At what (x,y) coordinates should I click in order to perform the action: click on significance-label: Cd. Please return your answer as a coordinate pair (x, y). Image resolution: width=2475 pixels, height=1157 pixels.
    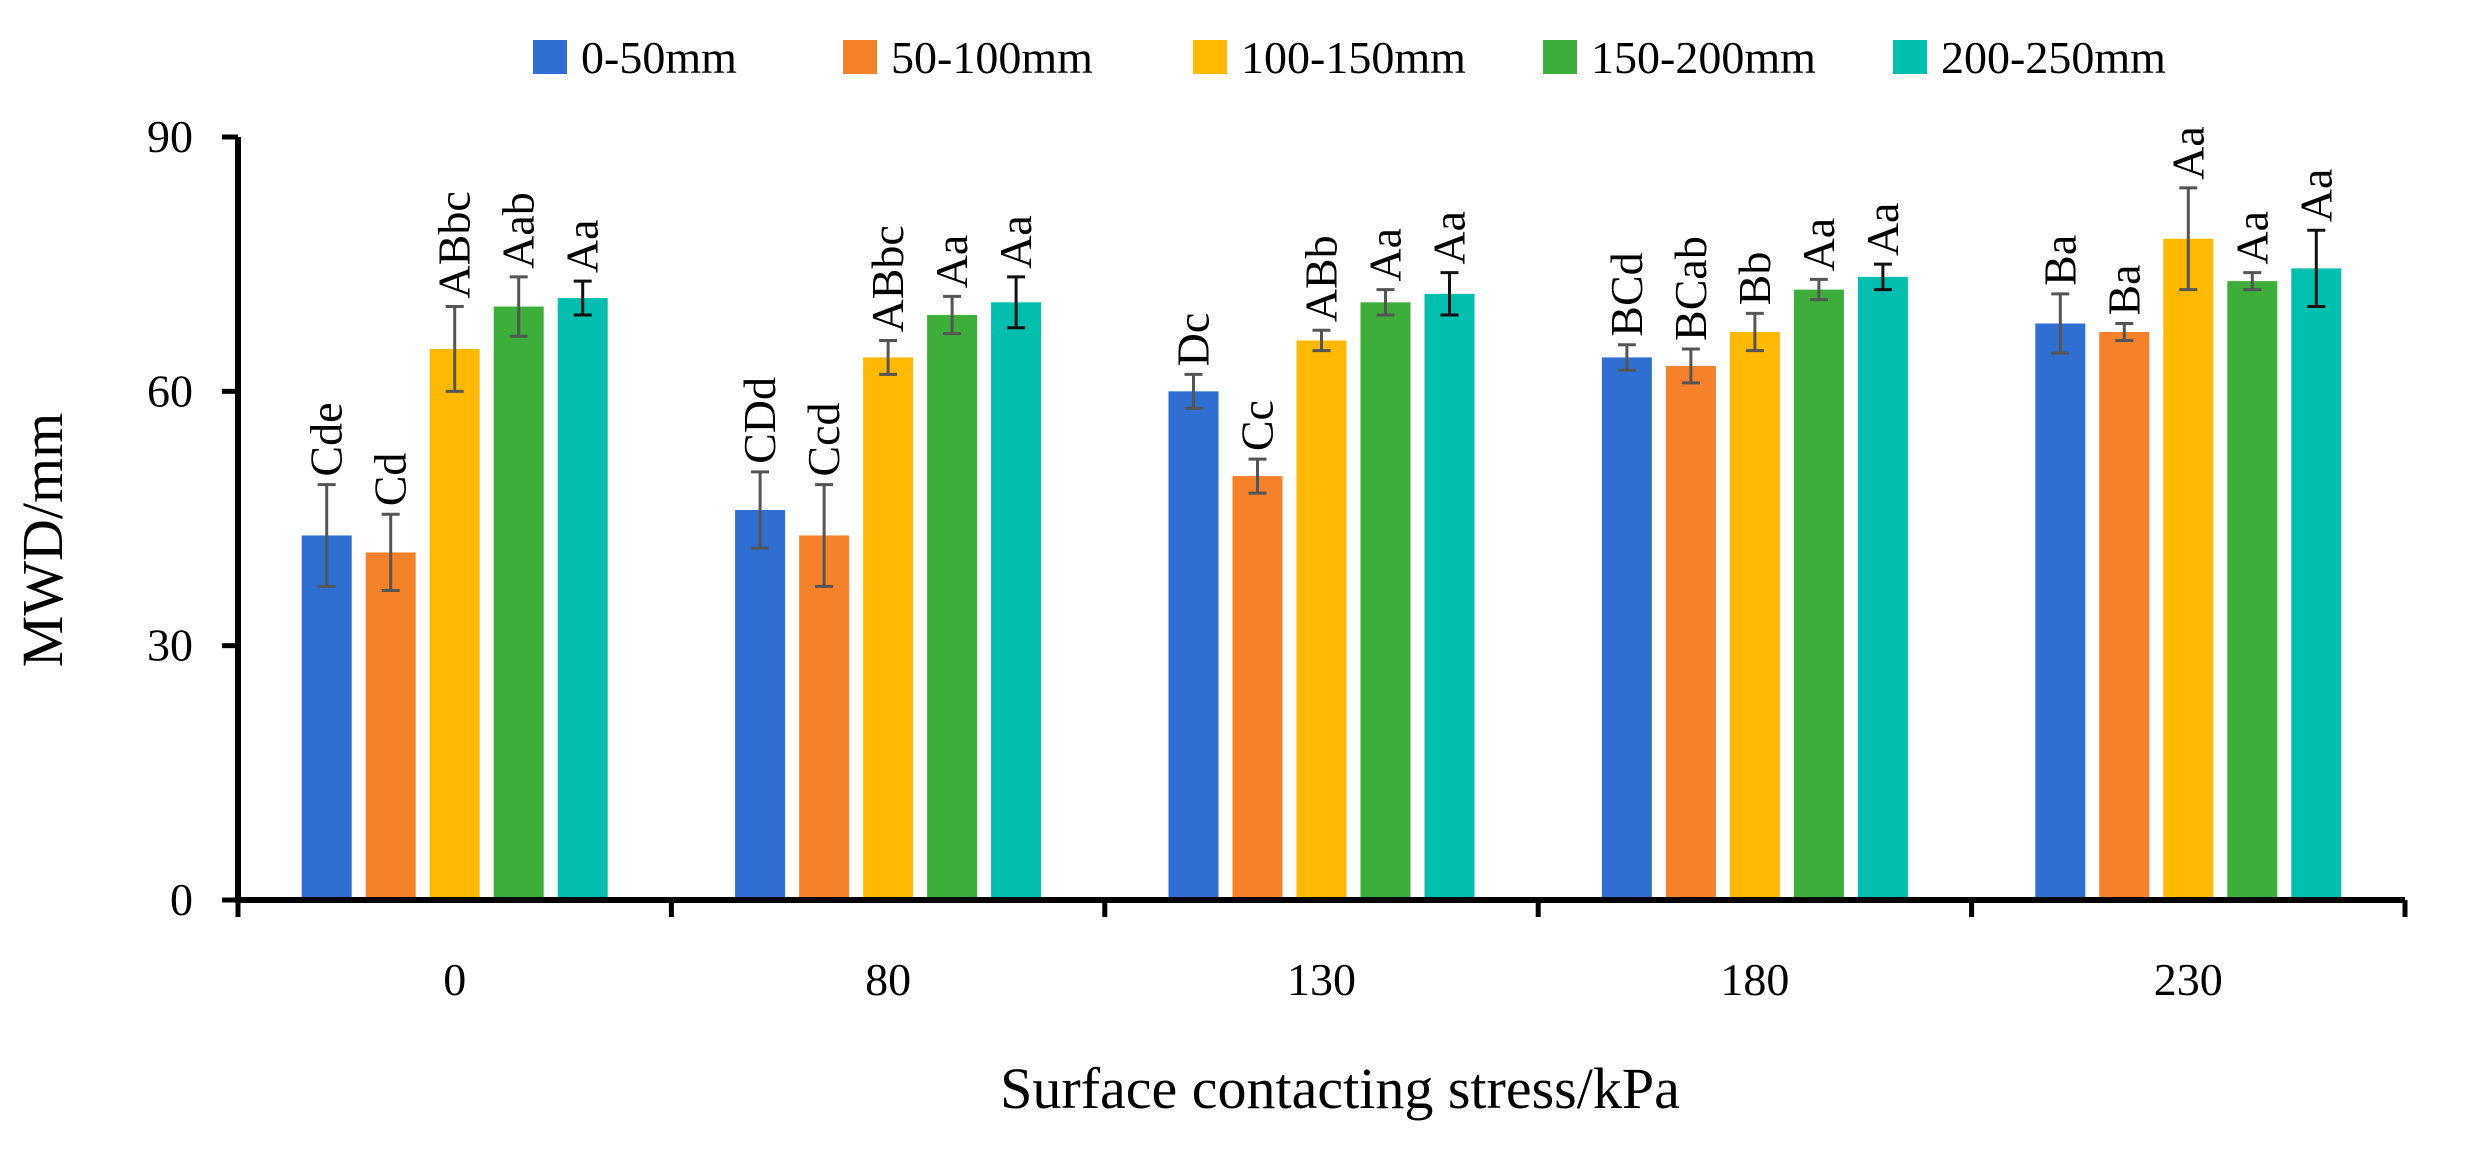
    Looking at the image, I should click on (390, 480).